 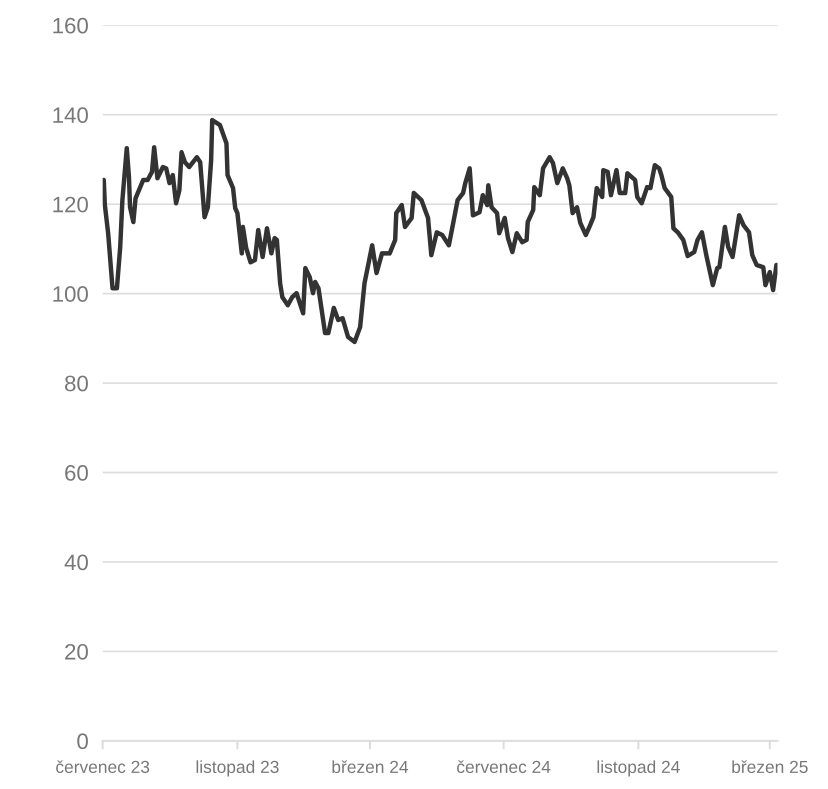 What do you see at coordinates (76, 384) in the screenshot?
I see `y-tick-label: 80` at bounding box center [76, 384].